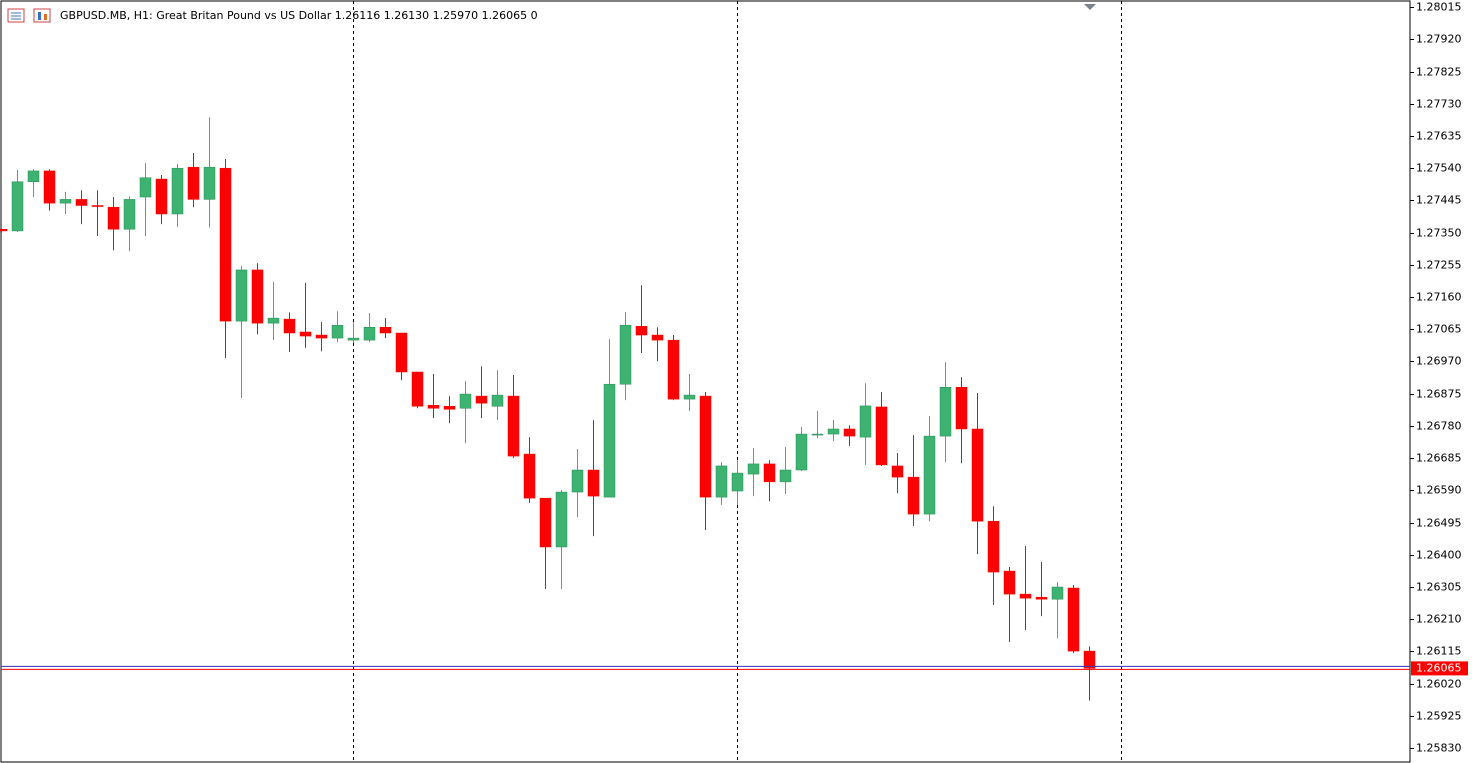 The image size is (1483, 763). Describe the element at coordinates (1439, 667) in the screenshot. I see `price-label: 1.26065` at that location.